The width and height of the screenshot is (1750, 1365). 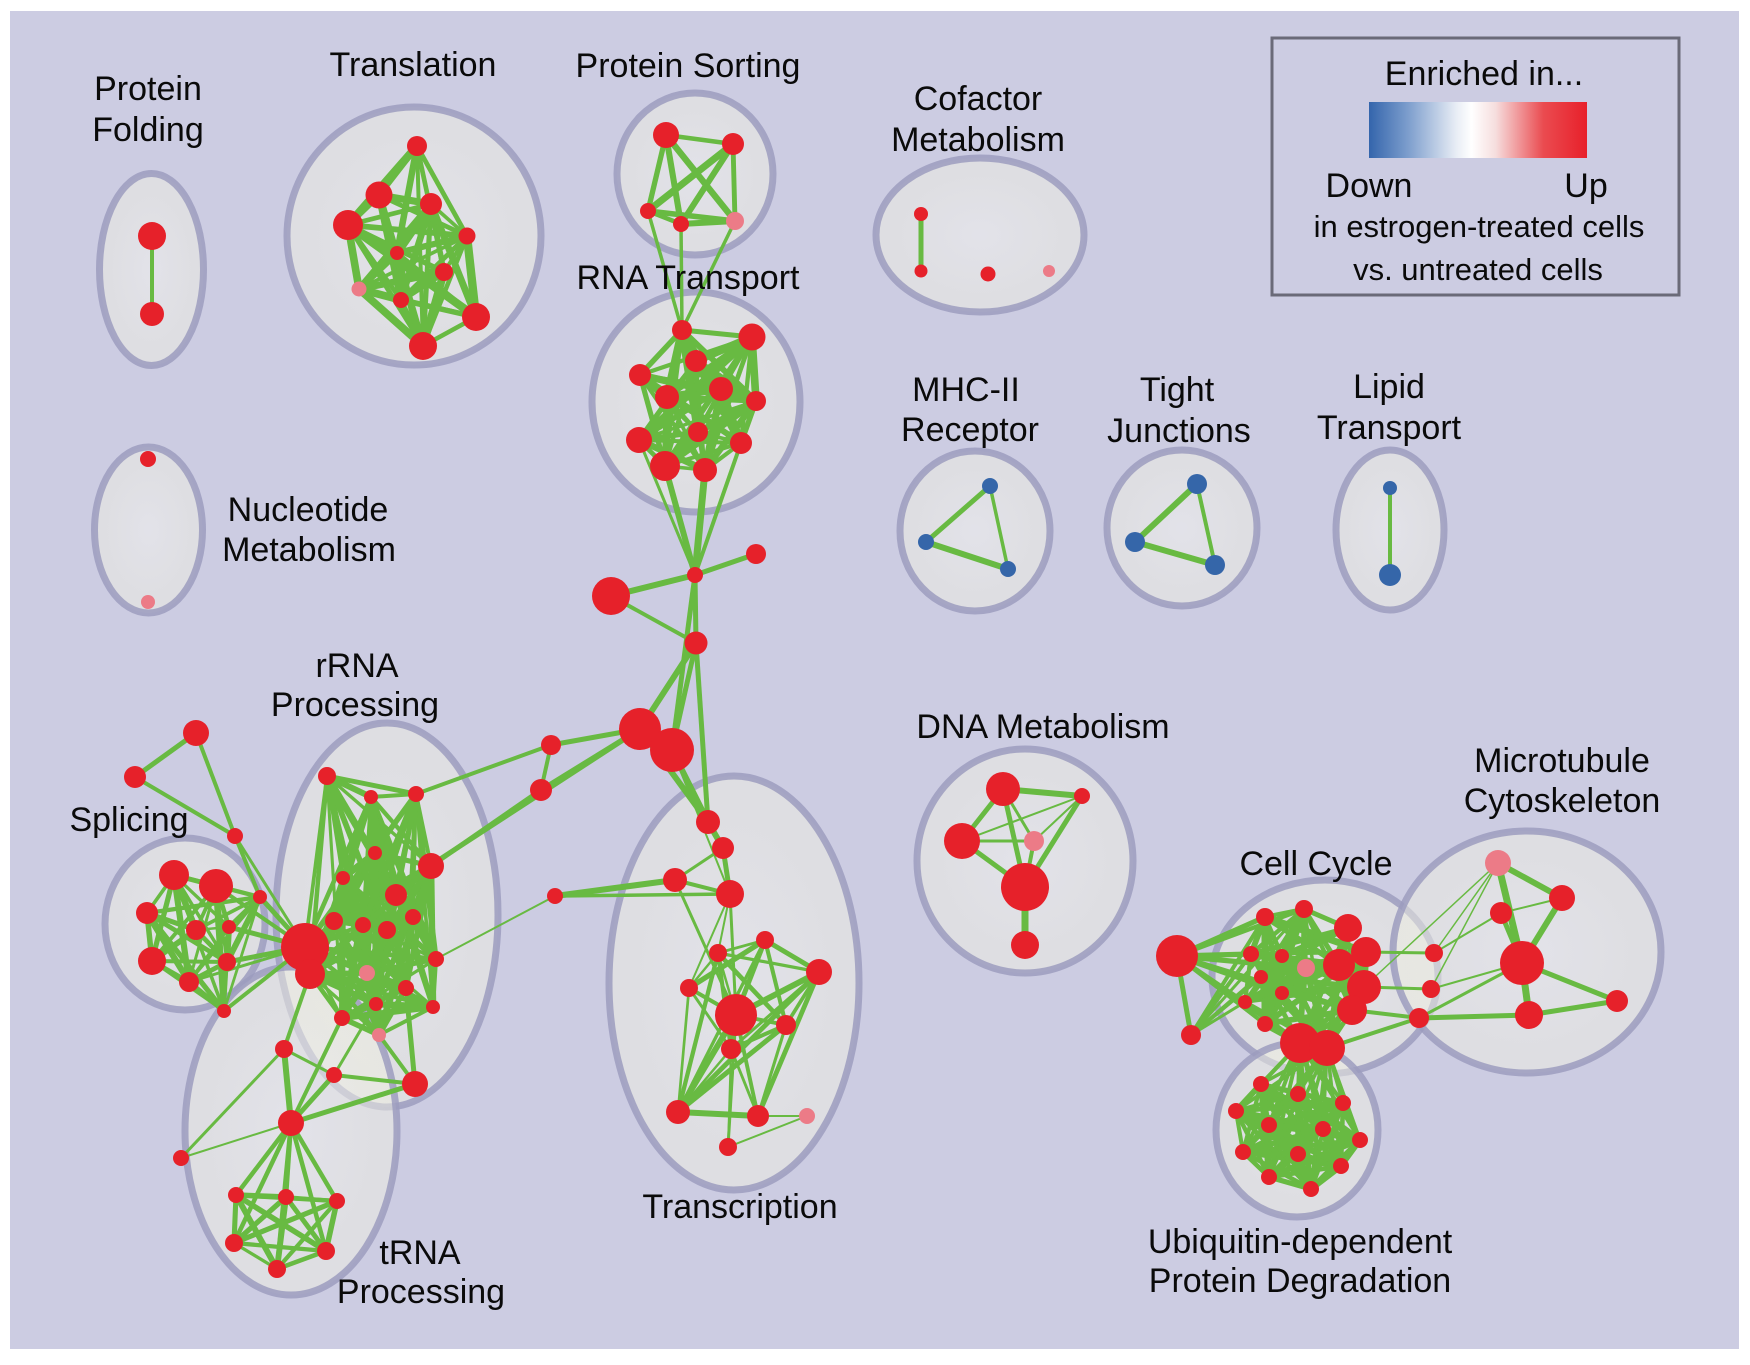 What do you see at coordinates (1479, 226) in the screenshot?
I see `svg-text: in estrogen-treated cells` at bounding box center [1479, 226].